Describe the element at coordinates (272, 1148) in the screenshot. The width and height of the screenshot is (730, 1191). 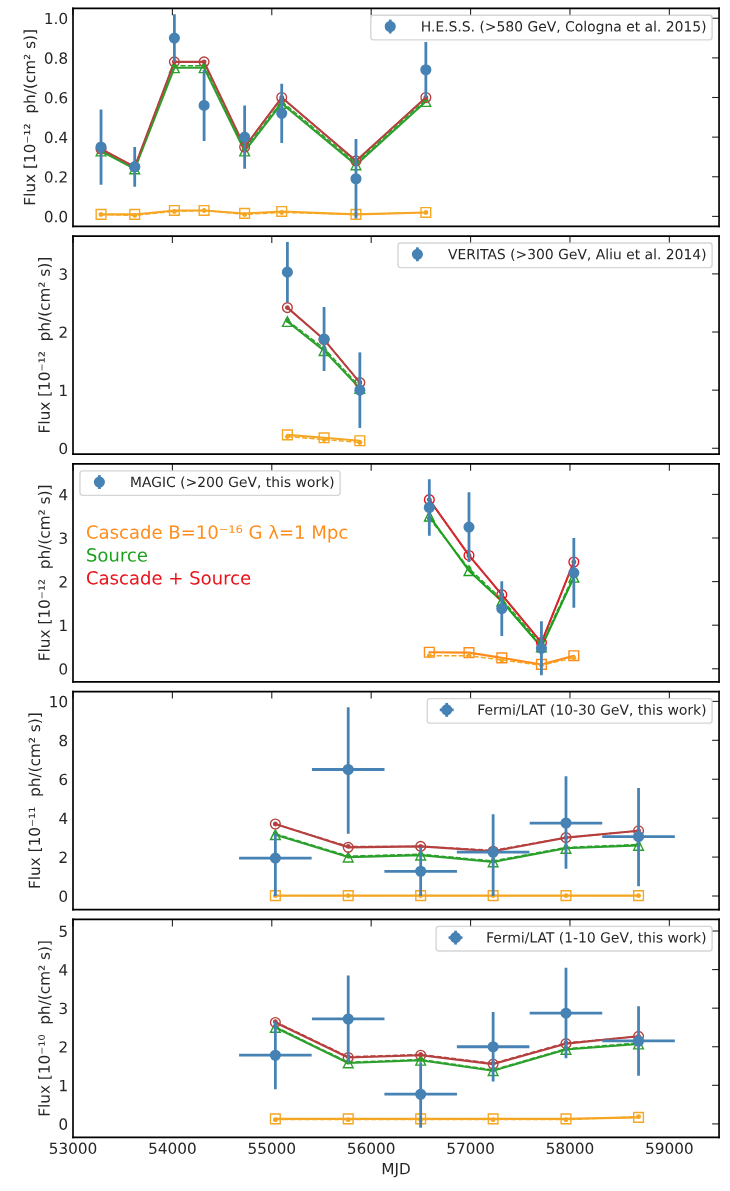
I see `x-tick-label: 55000` at that location.